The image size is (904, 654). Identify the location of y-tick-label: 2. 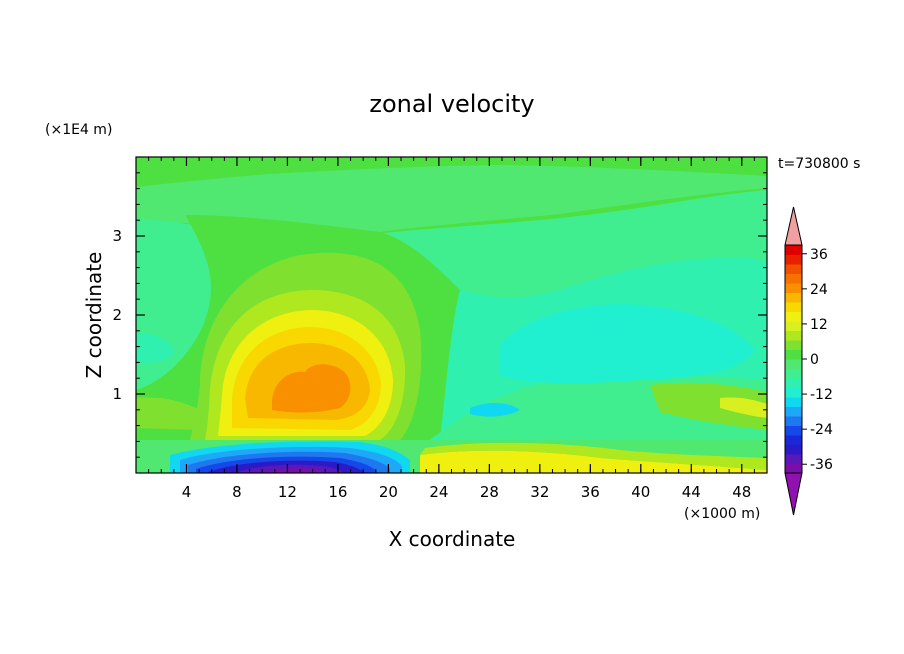
(117, 315).